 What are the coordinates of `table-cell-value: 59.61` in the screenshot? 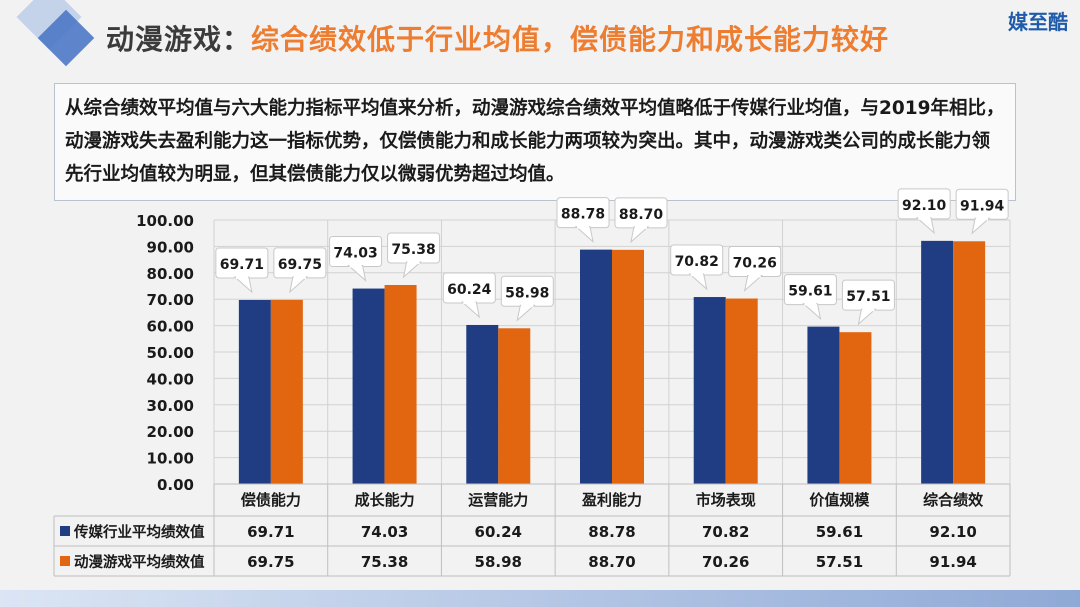 It's located at (839, 532).